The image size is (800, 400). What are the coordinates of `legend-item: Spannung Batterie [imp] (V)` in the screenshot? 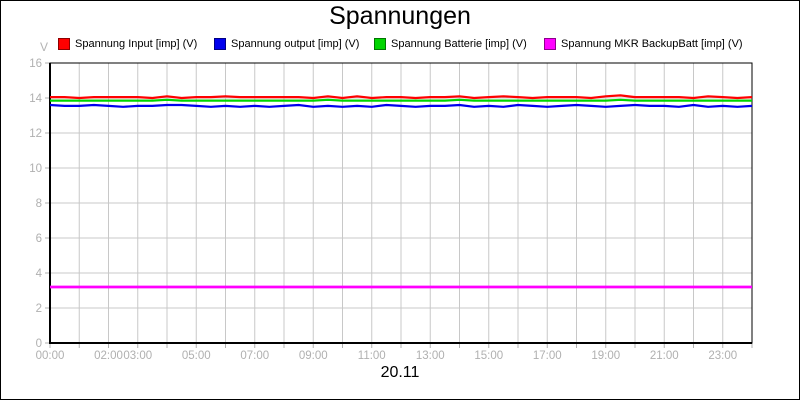 It's located at (450, 44).